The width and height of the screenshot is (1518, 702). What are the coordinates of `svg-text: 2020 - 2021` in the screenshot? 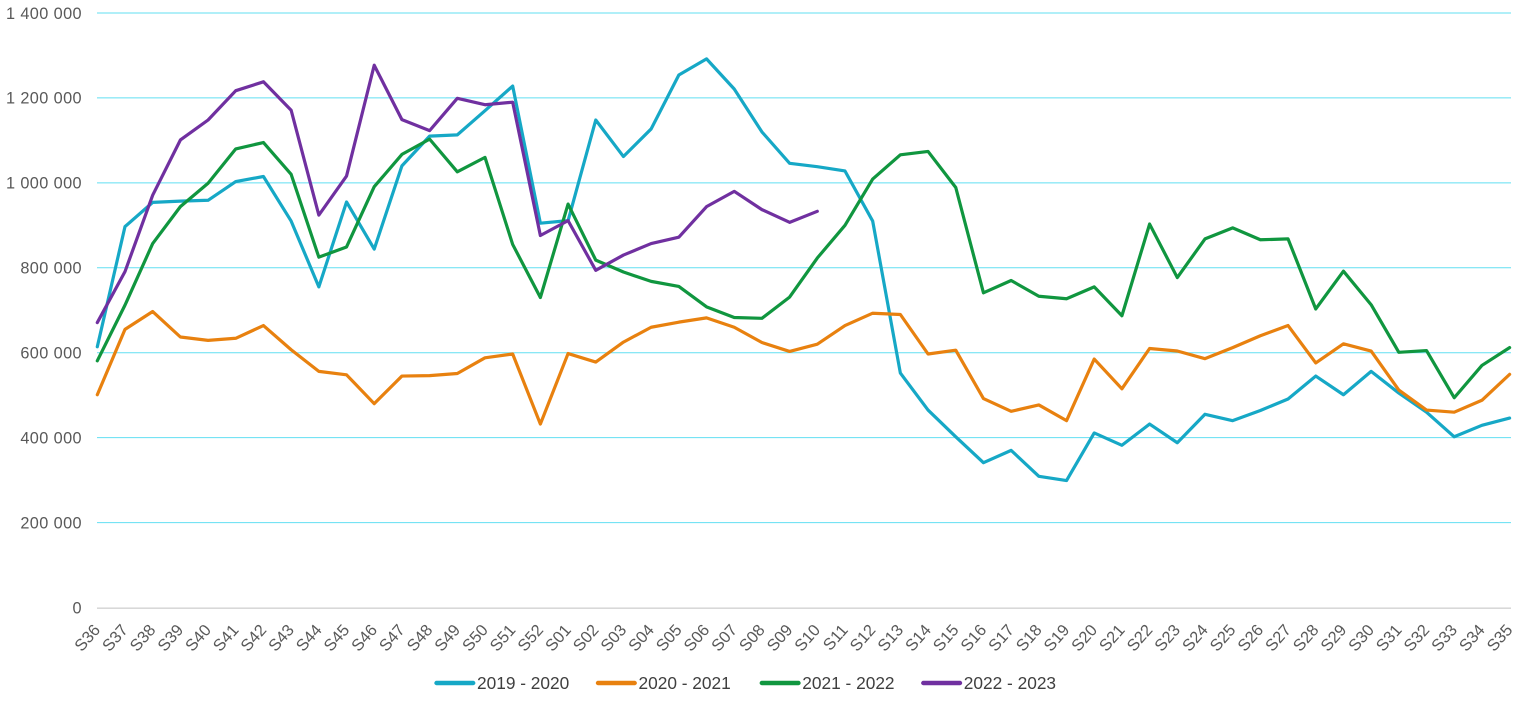 It's located at (685, 683).